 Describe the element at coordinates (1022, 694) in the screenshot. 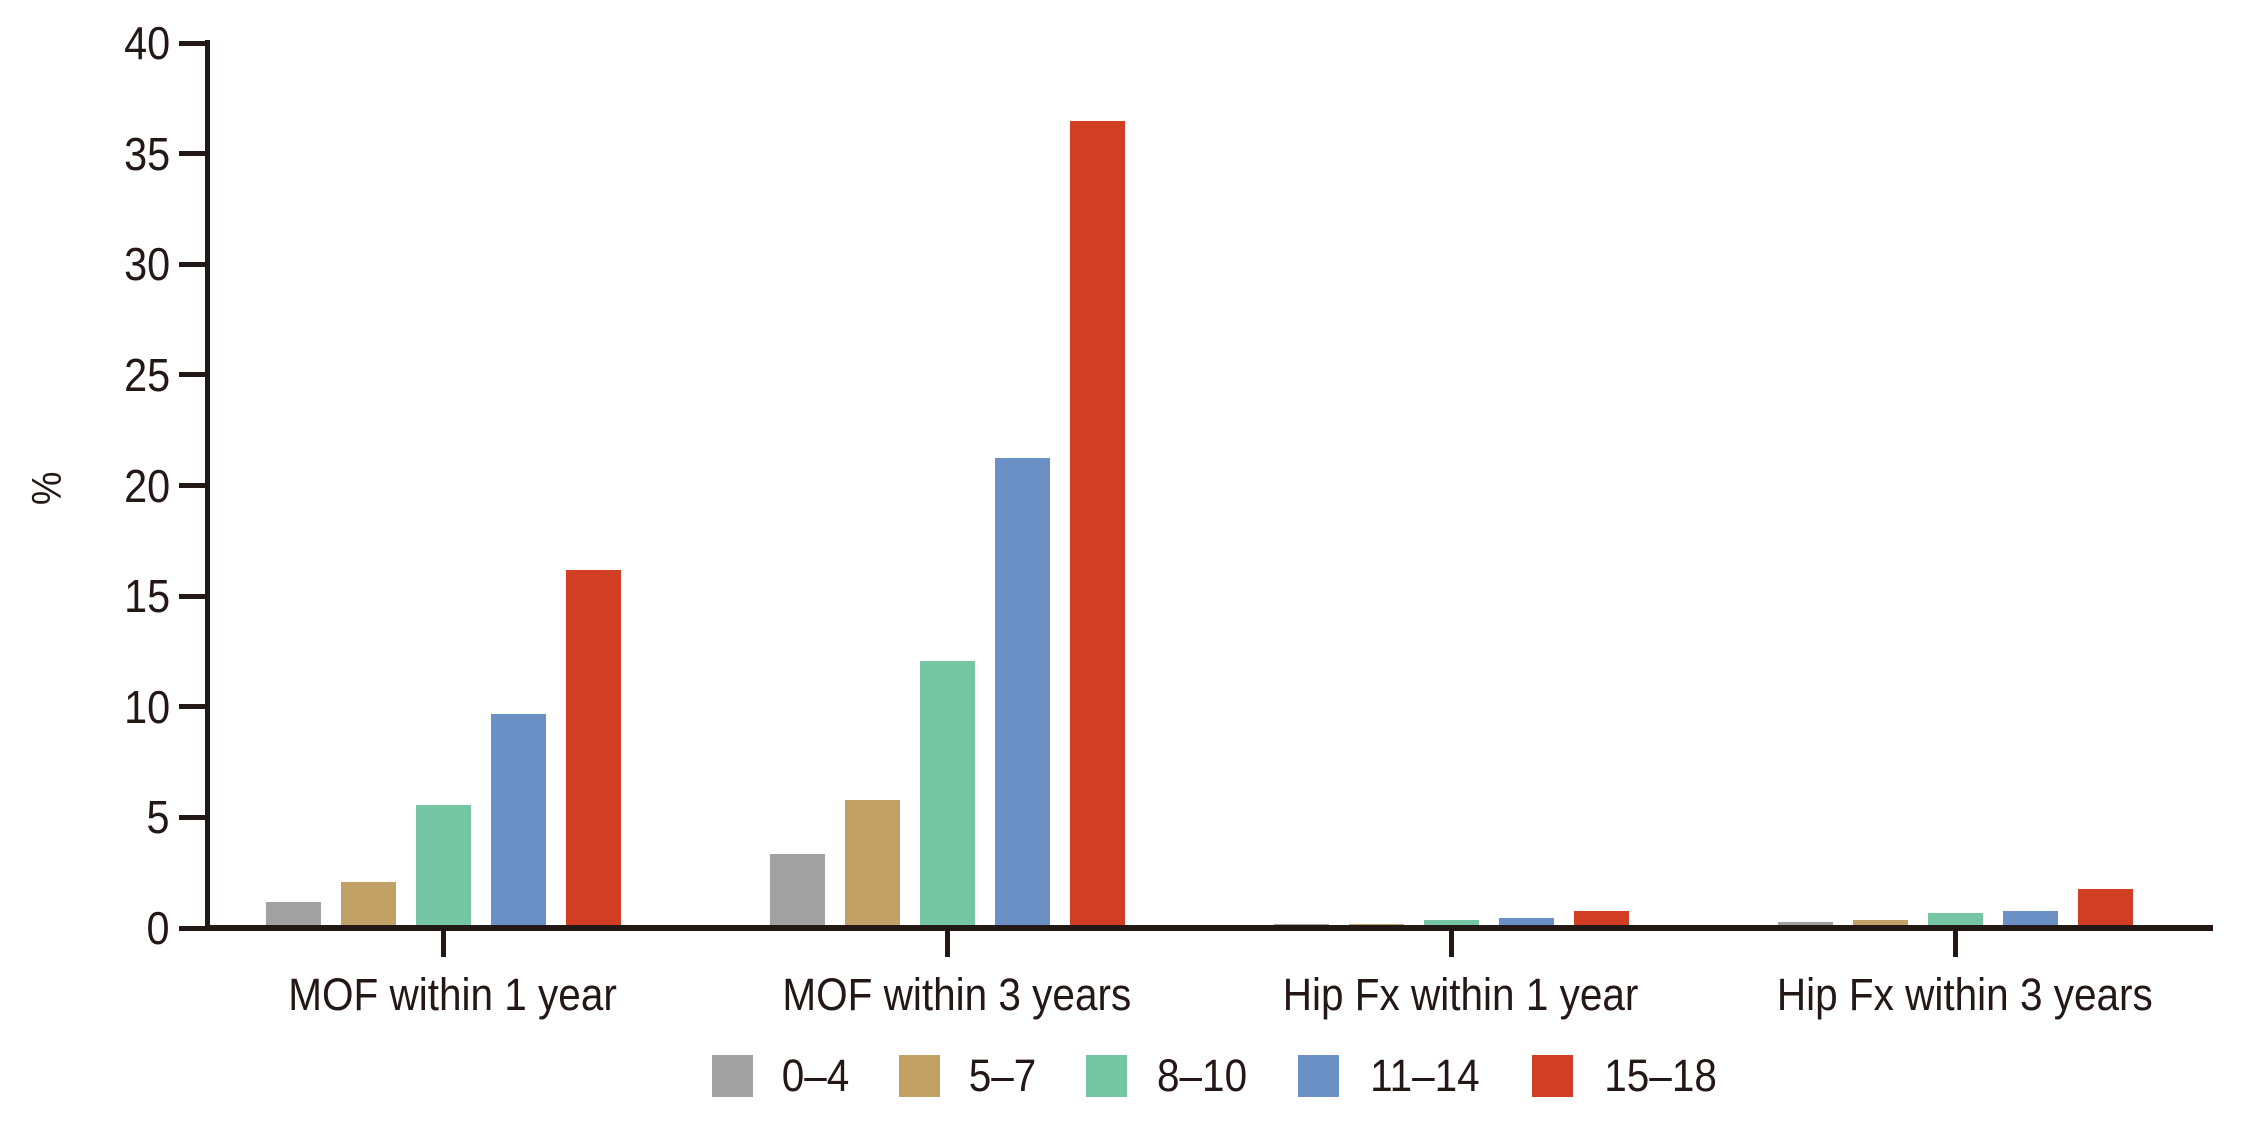

I see `bar-mof-within-3-years-11–14` at that location.